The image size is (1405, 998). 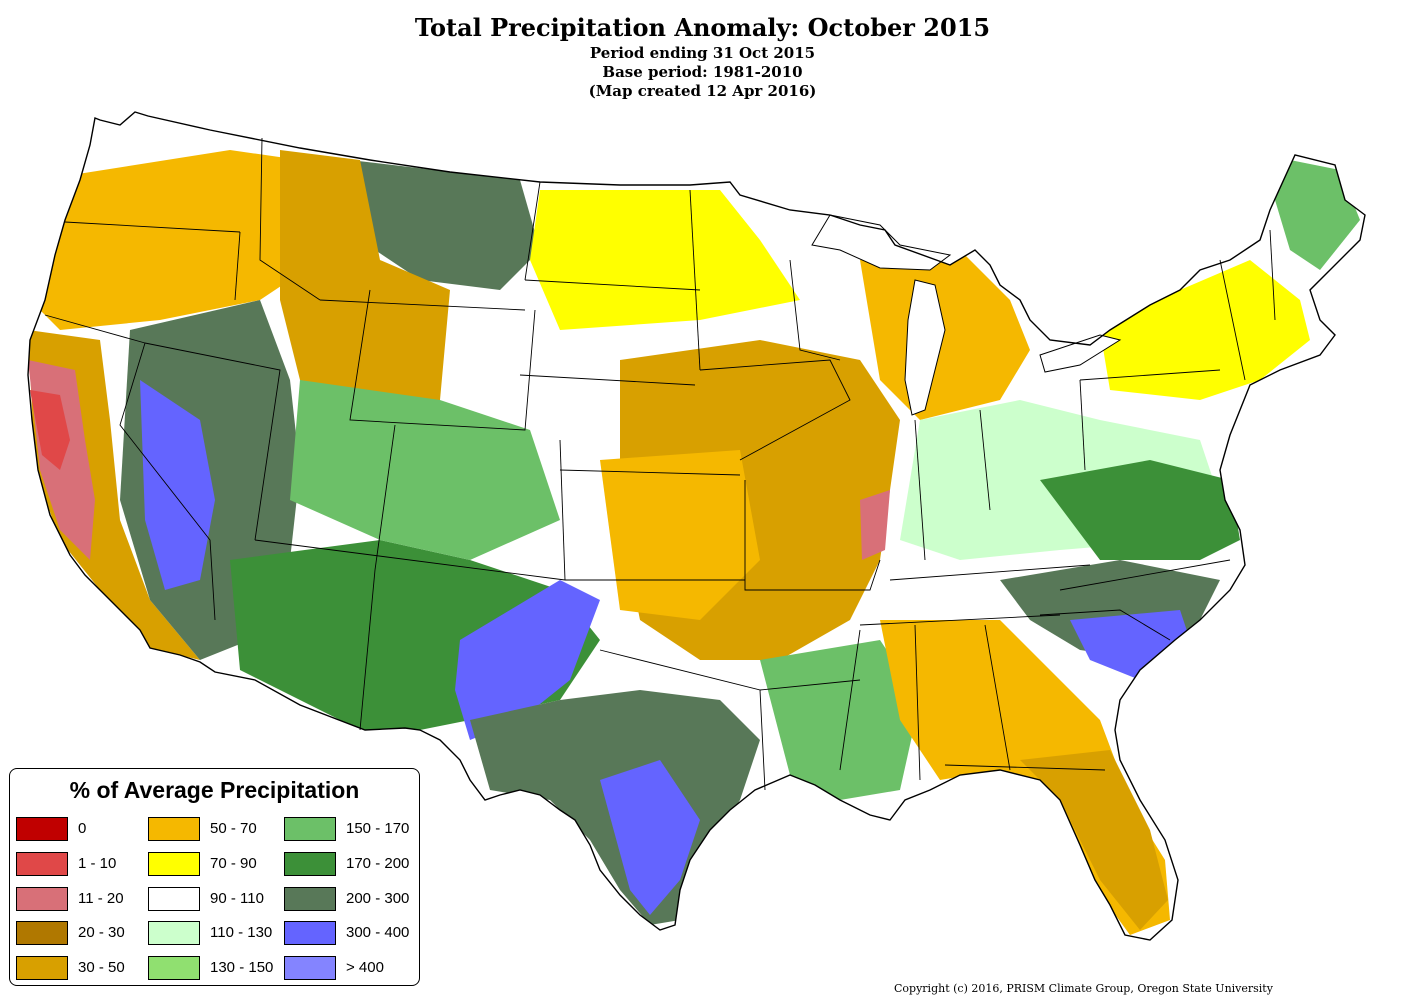 I want to click on region-idaho-wyoming-dry, so click(x=365, y=280).